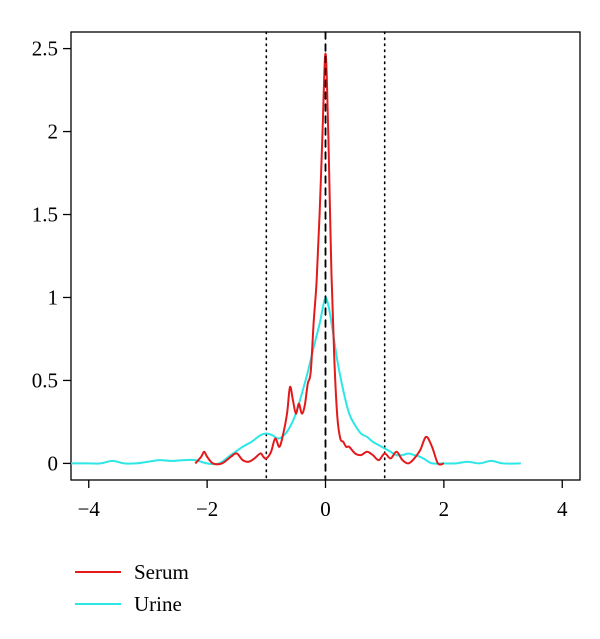 The image size is (600, 639). What do you see at coordinates (562, 509) in the screenshot?
I see `x-tick-label: 4` at bounding box center [562, 509].